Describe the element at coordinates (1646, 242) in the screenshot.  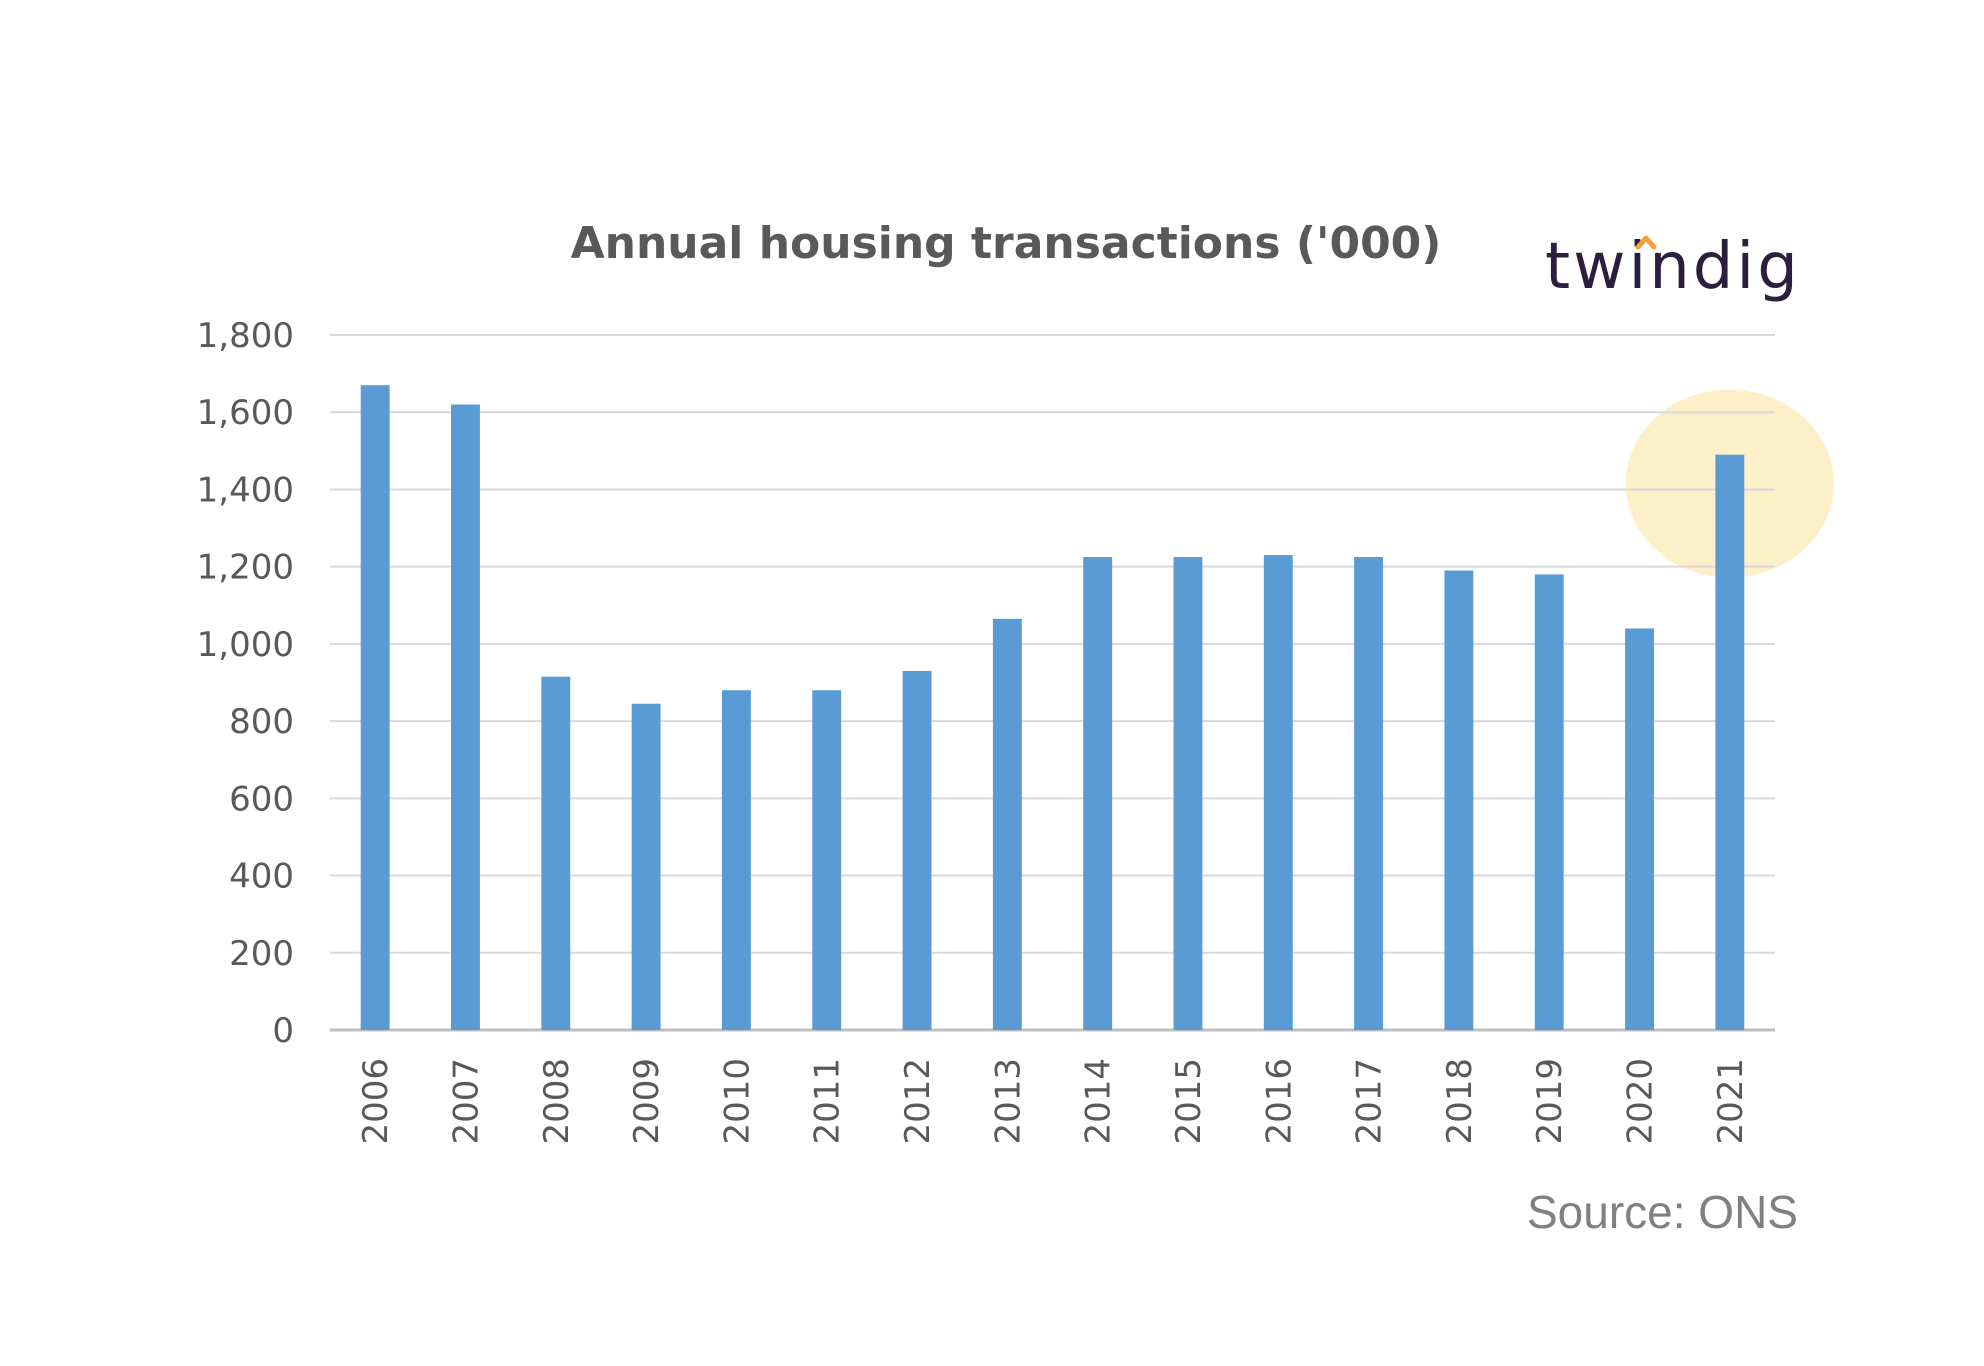
I see `logo-accent-icon` at that location.